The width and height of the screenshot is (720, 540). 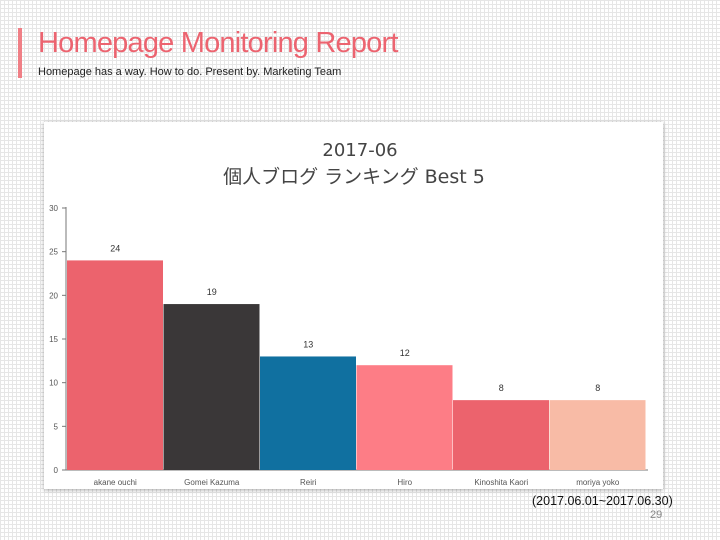 What do you see at coordinates (56, 470) in the screenshot?
I see `y-tick-label: 0` at bounding box center [56, 470].